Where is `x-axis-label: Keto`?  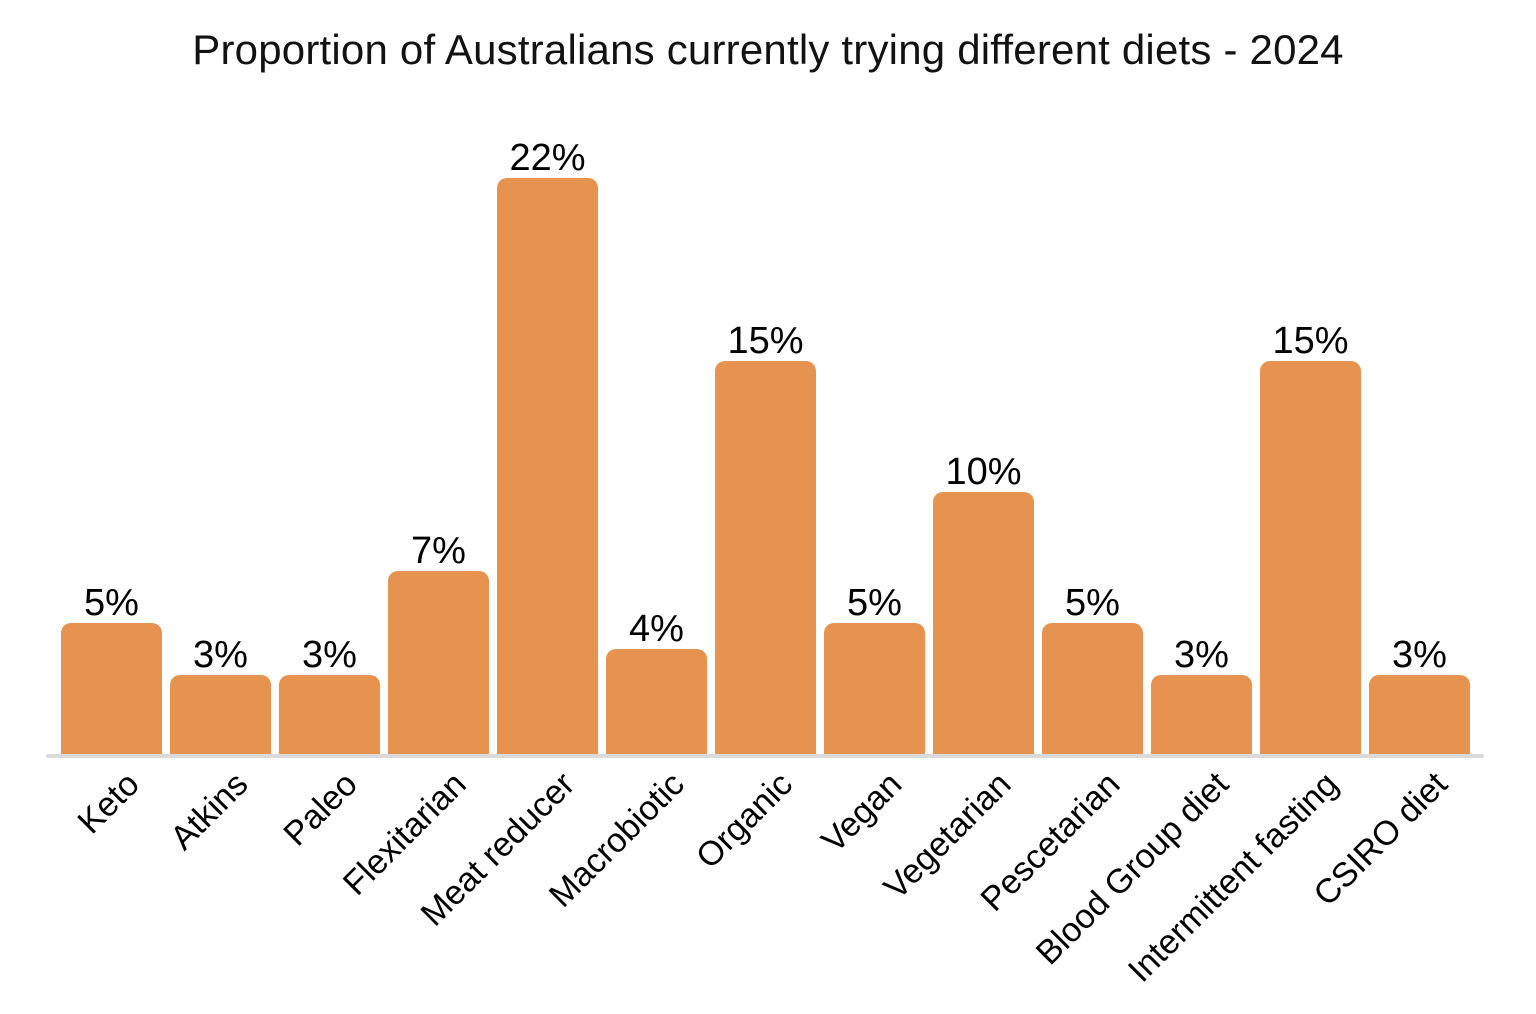
x-axis-label: Keto is located at coordinates (108, 803).